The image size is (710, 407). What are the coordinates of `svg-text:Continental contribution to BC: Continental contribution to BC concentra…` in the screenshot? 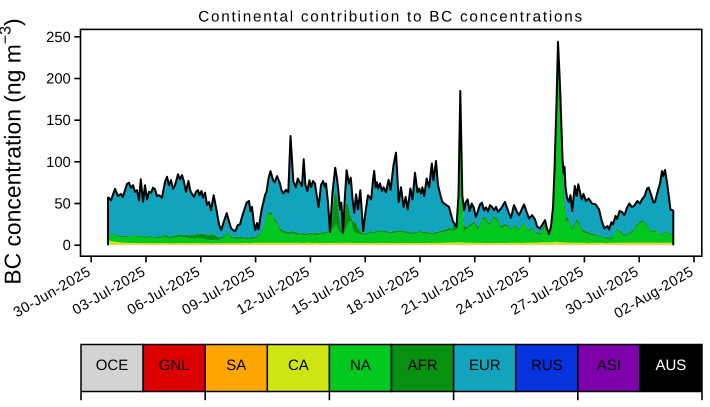 It's located at (391, 17).